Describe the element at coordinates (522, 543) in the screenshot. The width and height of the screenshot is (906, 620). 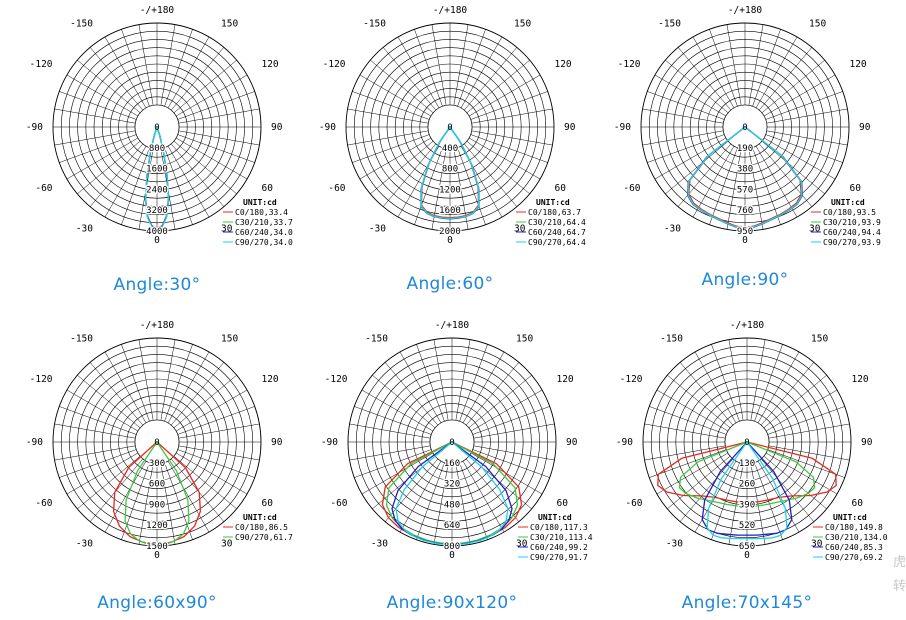
I see `angle-label: 30` at that location.